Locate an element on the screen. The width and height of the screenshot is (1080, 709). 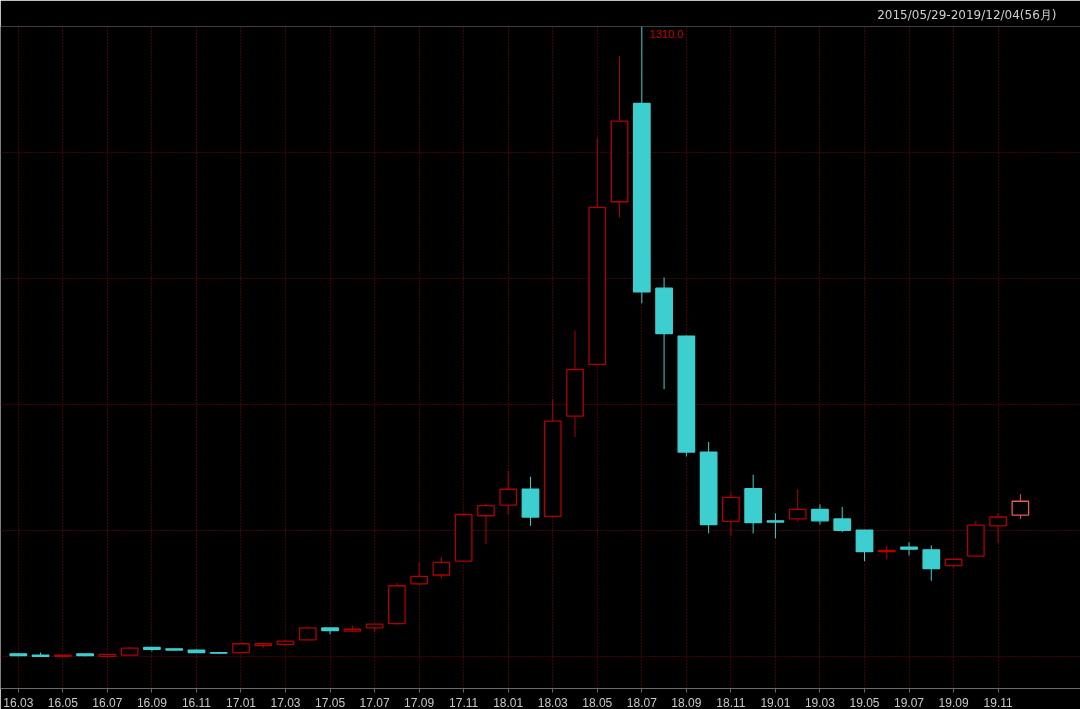
x-tick-label: 19.11 is located at coordinates (998, 702).